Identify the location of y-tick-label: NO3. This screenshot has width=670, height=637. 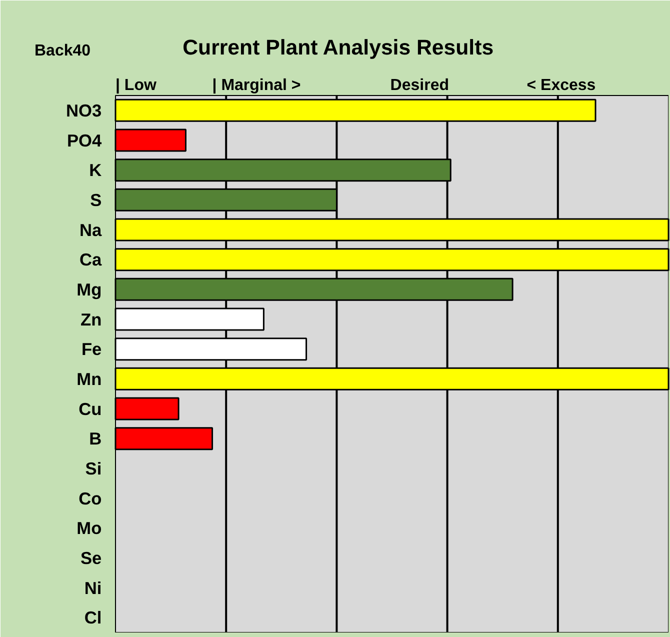
(84, 110).